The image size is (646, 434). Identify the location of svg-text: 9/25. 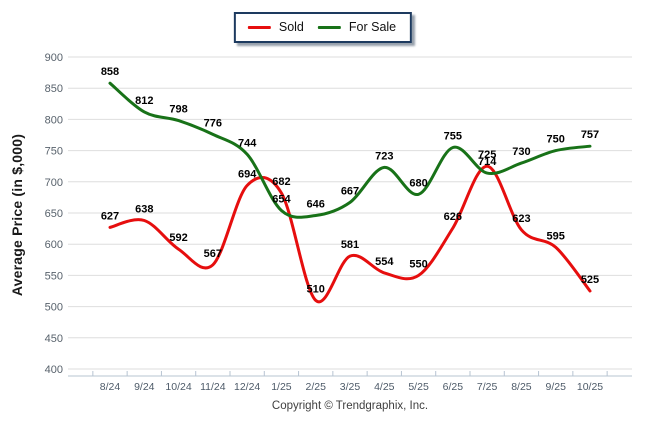
(555, 387).